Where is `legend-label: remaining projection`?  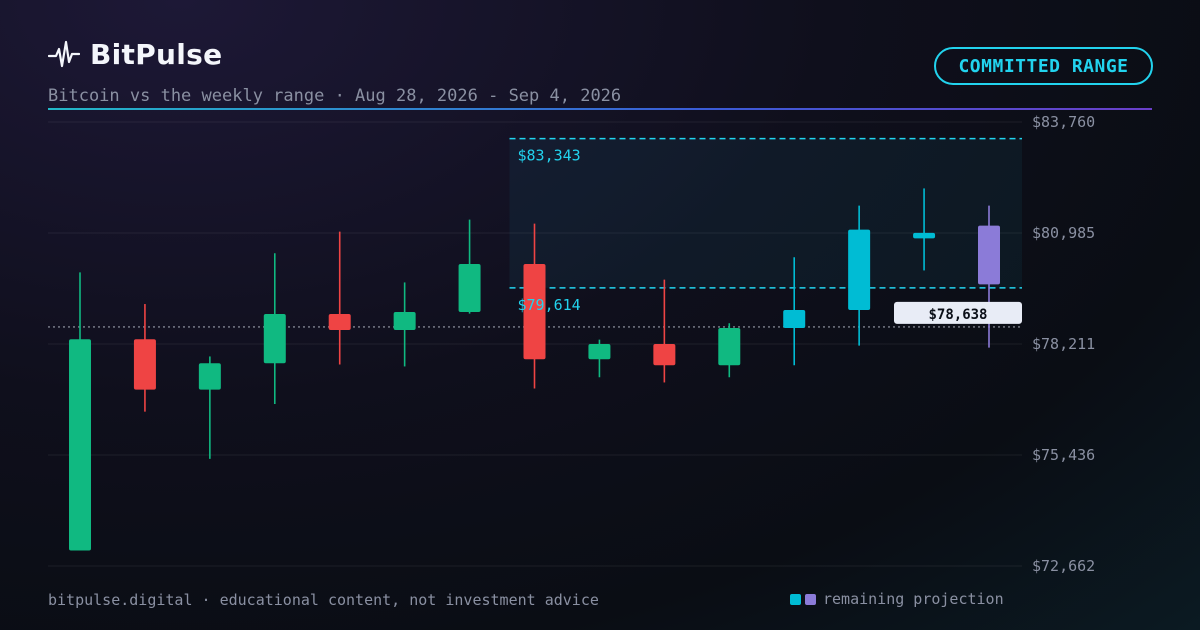 legend-label: remaining projection is located at coordinates (913, 599).